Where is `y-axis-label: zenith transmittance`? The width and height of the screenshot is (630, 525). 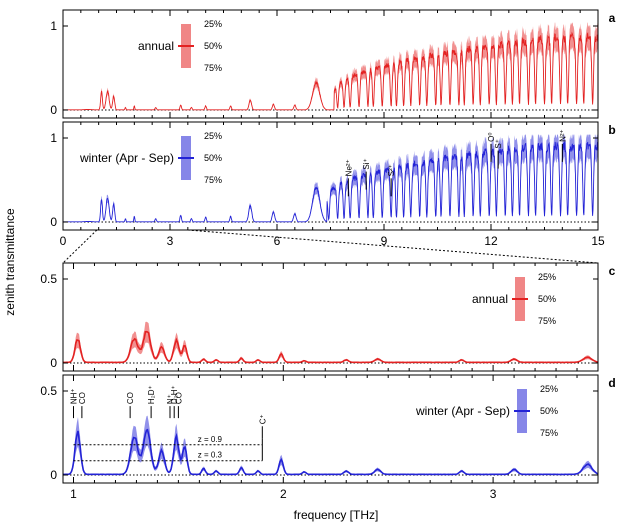 y-axis-label: zenith transmittance is located at coordinates (10, 262).